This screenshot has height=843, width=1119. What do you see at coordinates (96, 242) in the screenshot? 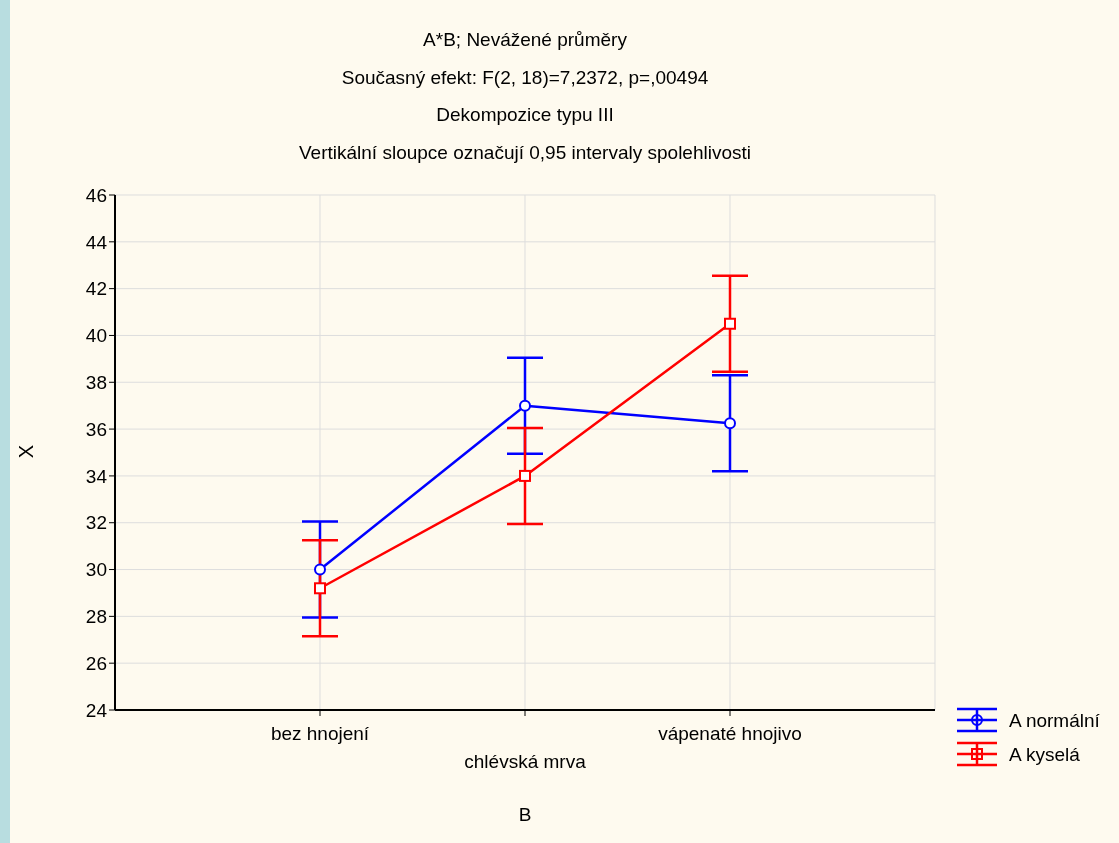
I see `y-tick-label: 44` at bounding box center [96, 242].